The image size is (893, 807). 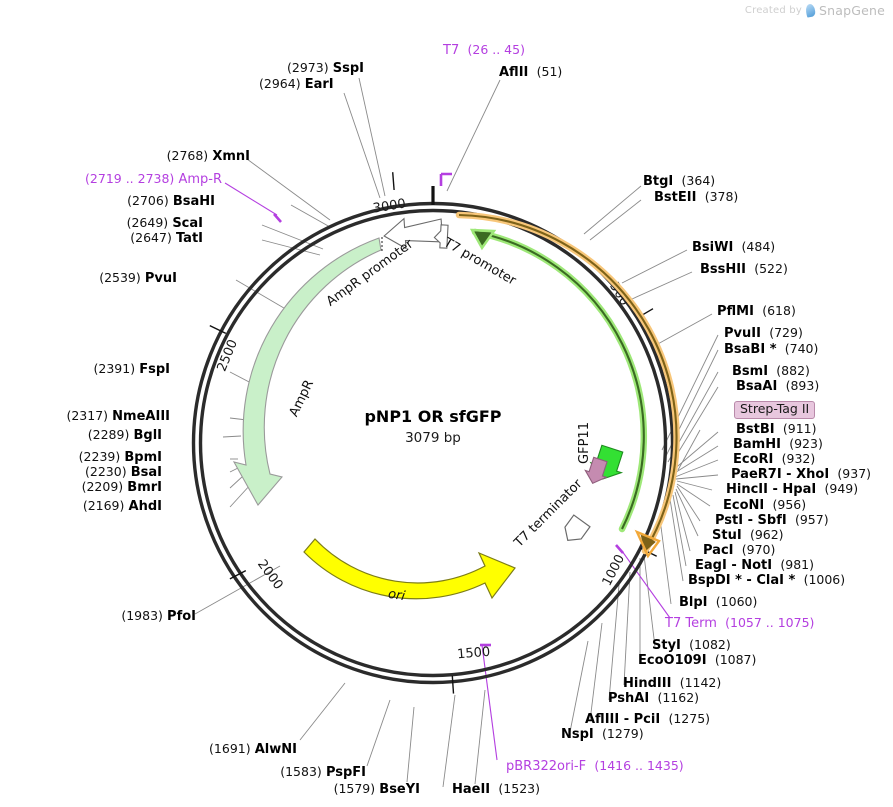 I want to click on label-paci: PacI (970), so click(x=739, y=549).